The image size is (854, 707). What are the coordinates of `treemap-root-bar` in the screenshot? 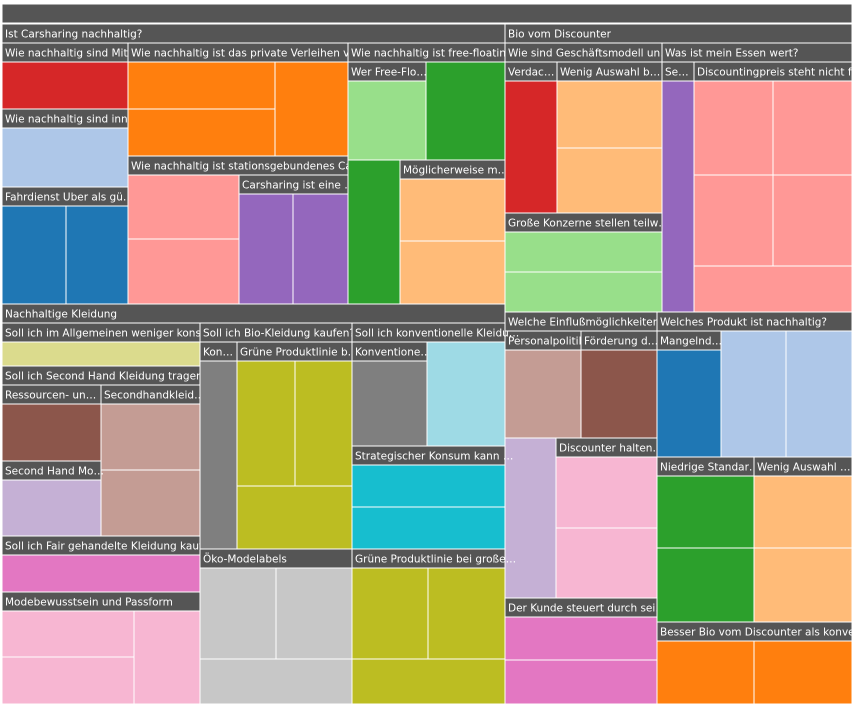 It's located at (427, 13).